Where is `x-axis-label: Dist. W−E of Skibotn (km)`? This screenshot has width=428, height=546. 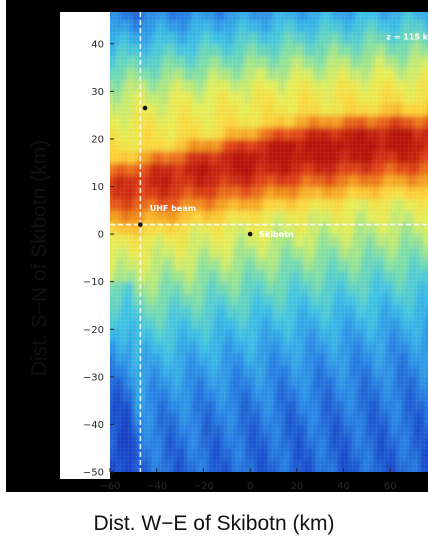 x-axis-label: Dist. W−E of Skibotn (km) is located at coordinates (214, 523).